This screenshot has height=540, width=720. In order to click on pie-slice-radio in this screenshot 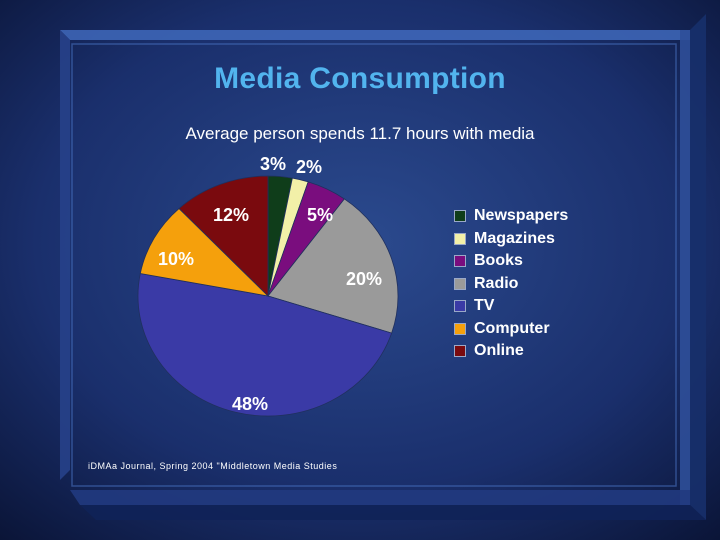, I will do `click(333, 266)`.